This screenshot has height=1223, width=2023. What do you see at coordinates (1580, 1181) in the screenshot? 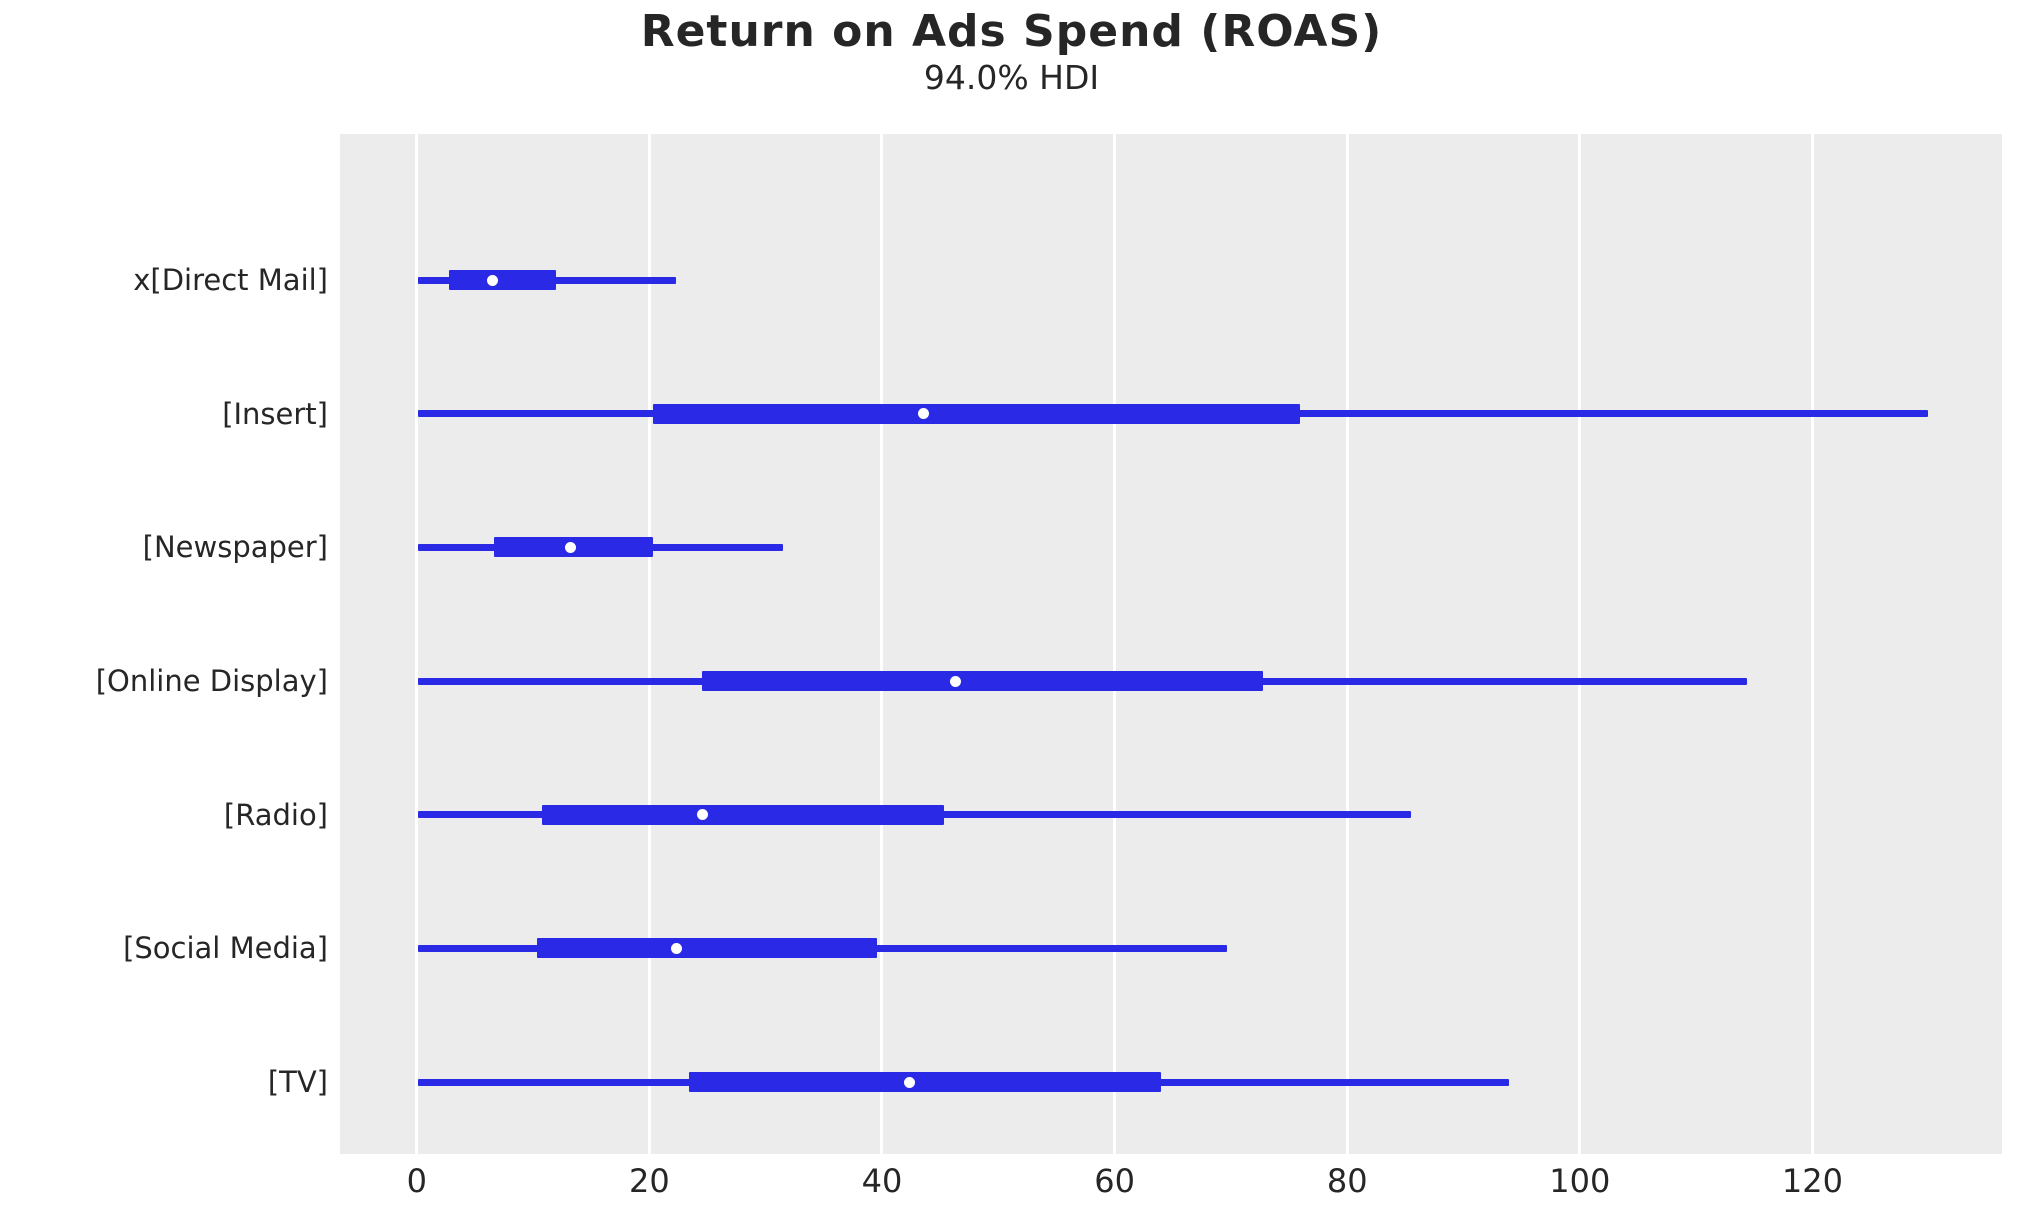
I see `x-axis-tick-label: 100` at bounding box center [1580, 1181].